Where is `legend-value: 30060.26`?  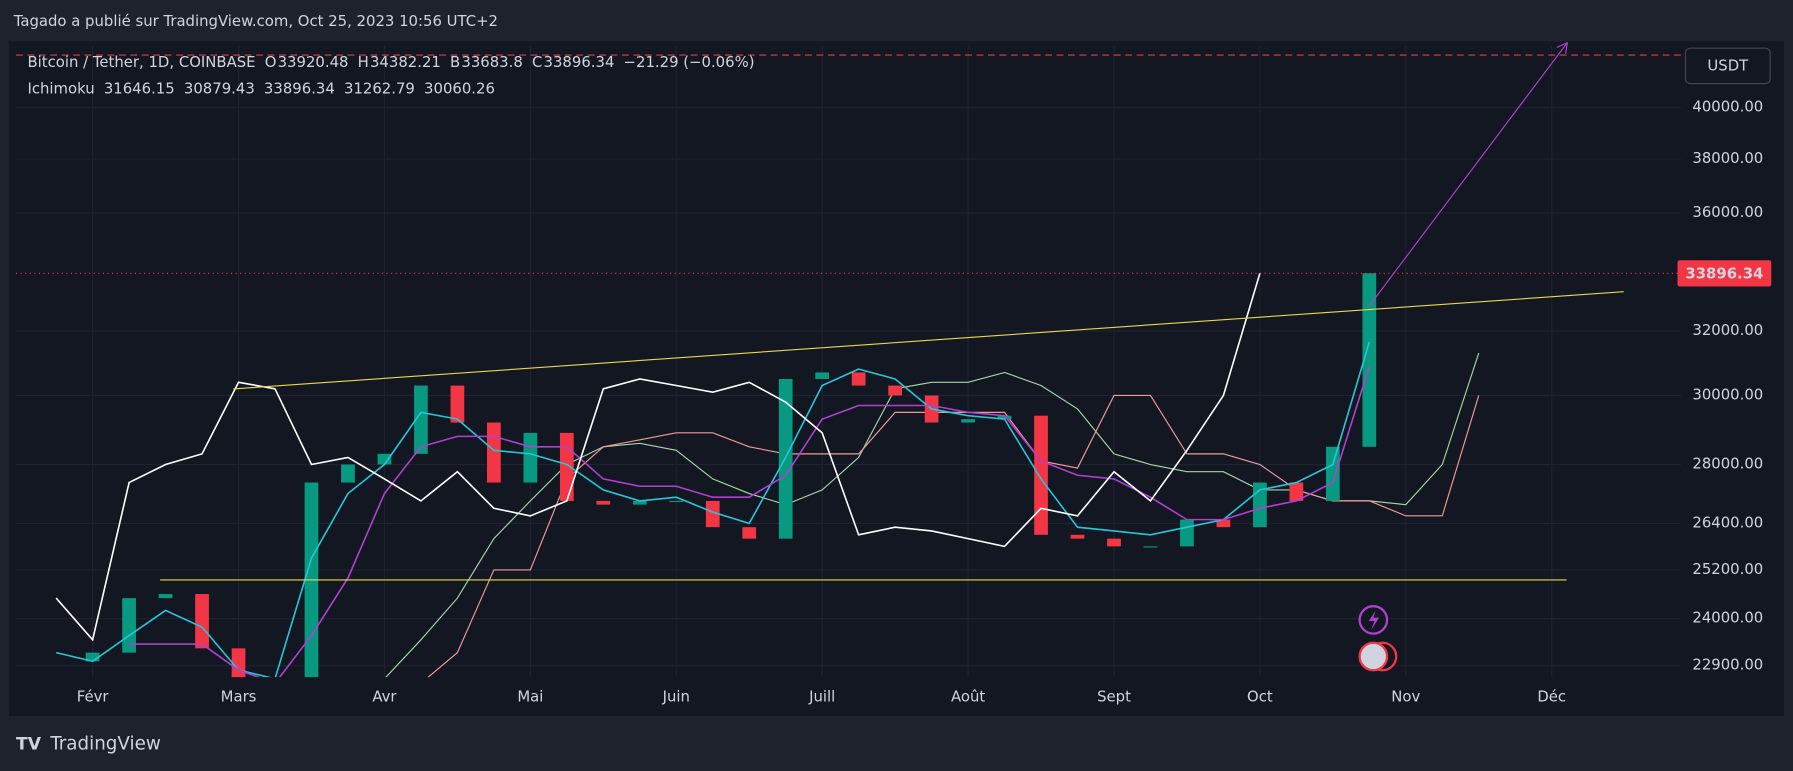
legend-value: 30060.26 is located at coordinates (459, 88).